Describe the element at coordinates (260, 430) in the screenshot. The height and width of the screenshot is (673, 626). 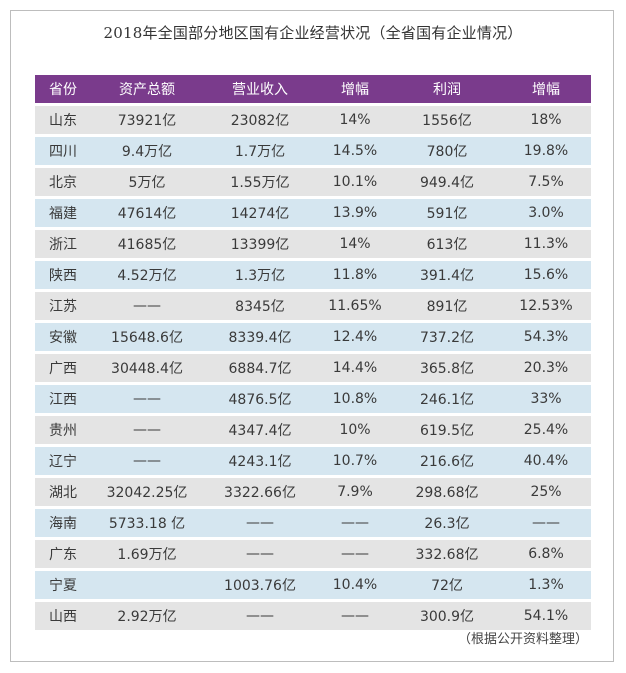
I see `cell-revenue: 4347.4亿` at that location.